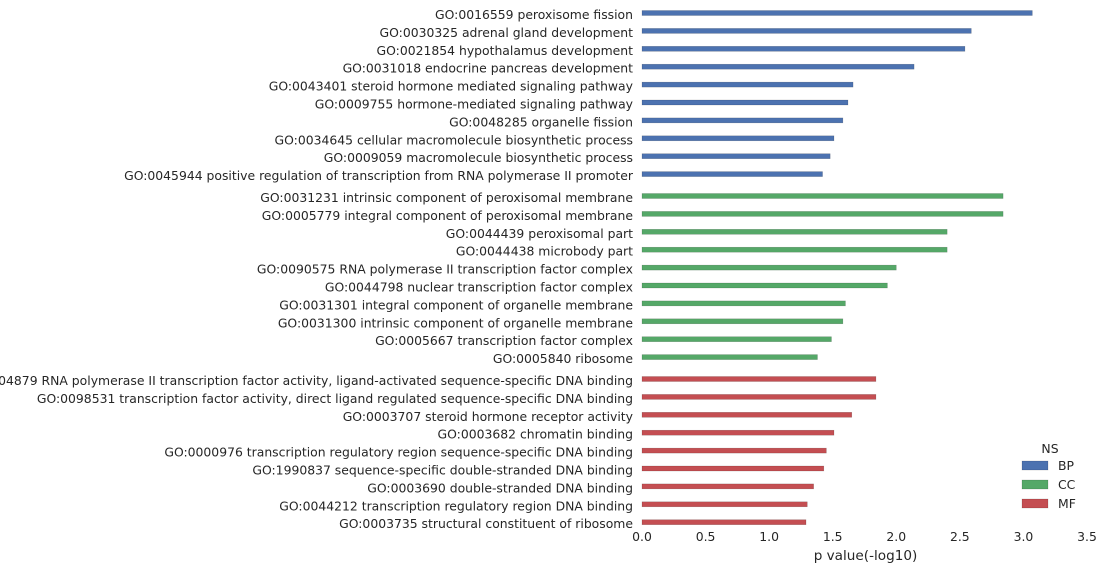  Describe the element at coordinates (1066, 465) in the screenshot. I see `legend-label-bp: BP` at that location.